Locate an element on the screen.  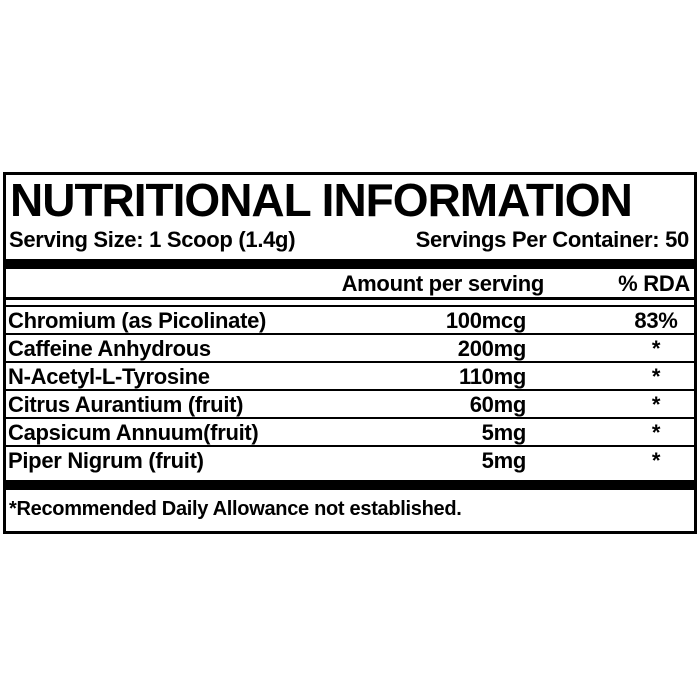
ingredient-amount: 200mg is located at coordinates (492, 348).